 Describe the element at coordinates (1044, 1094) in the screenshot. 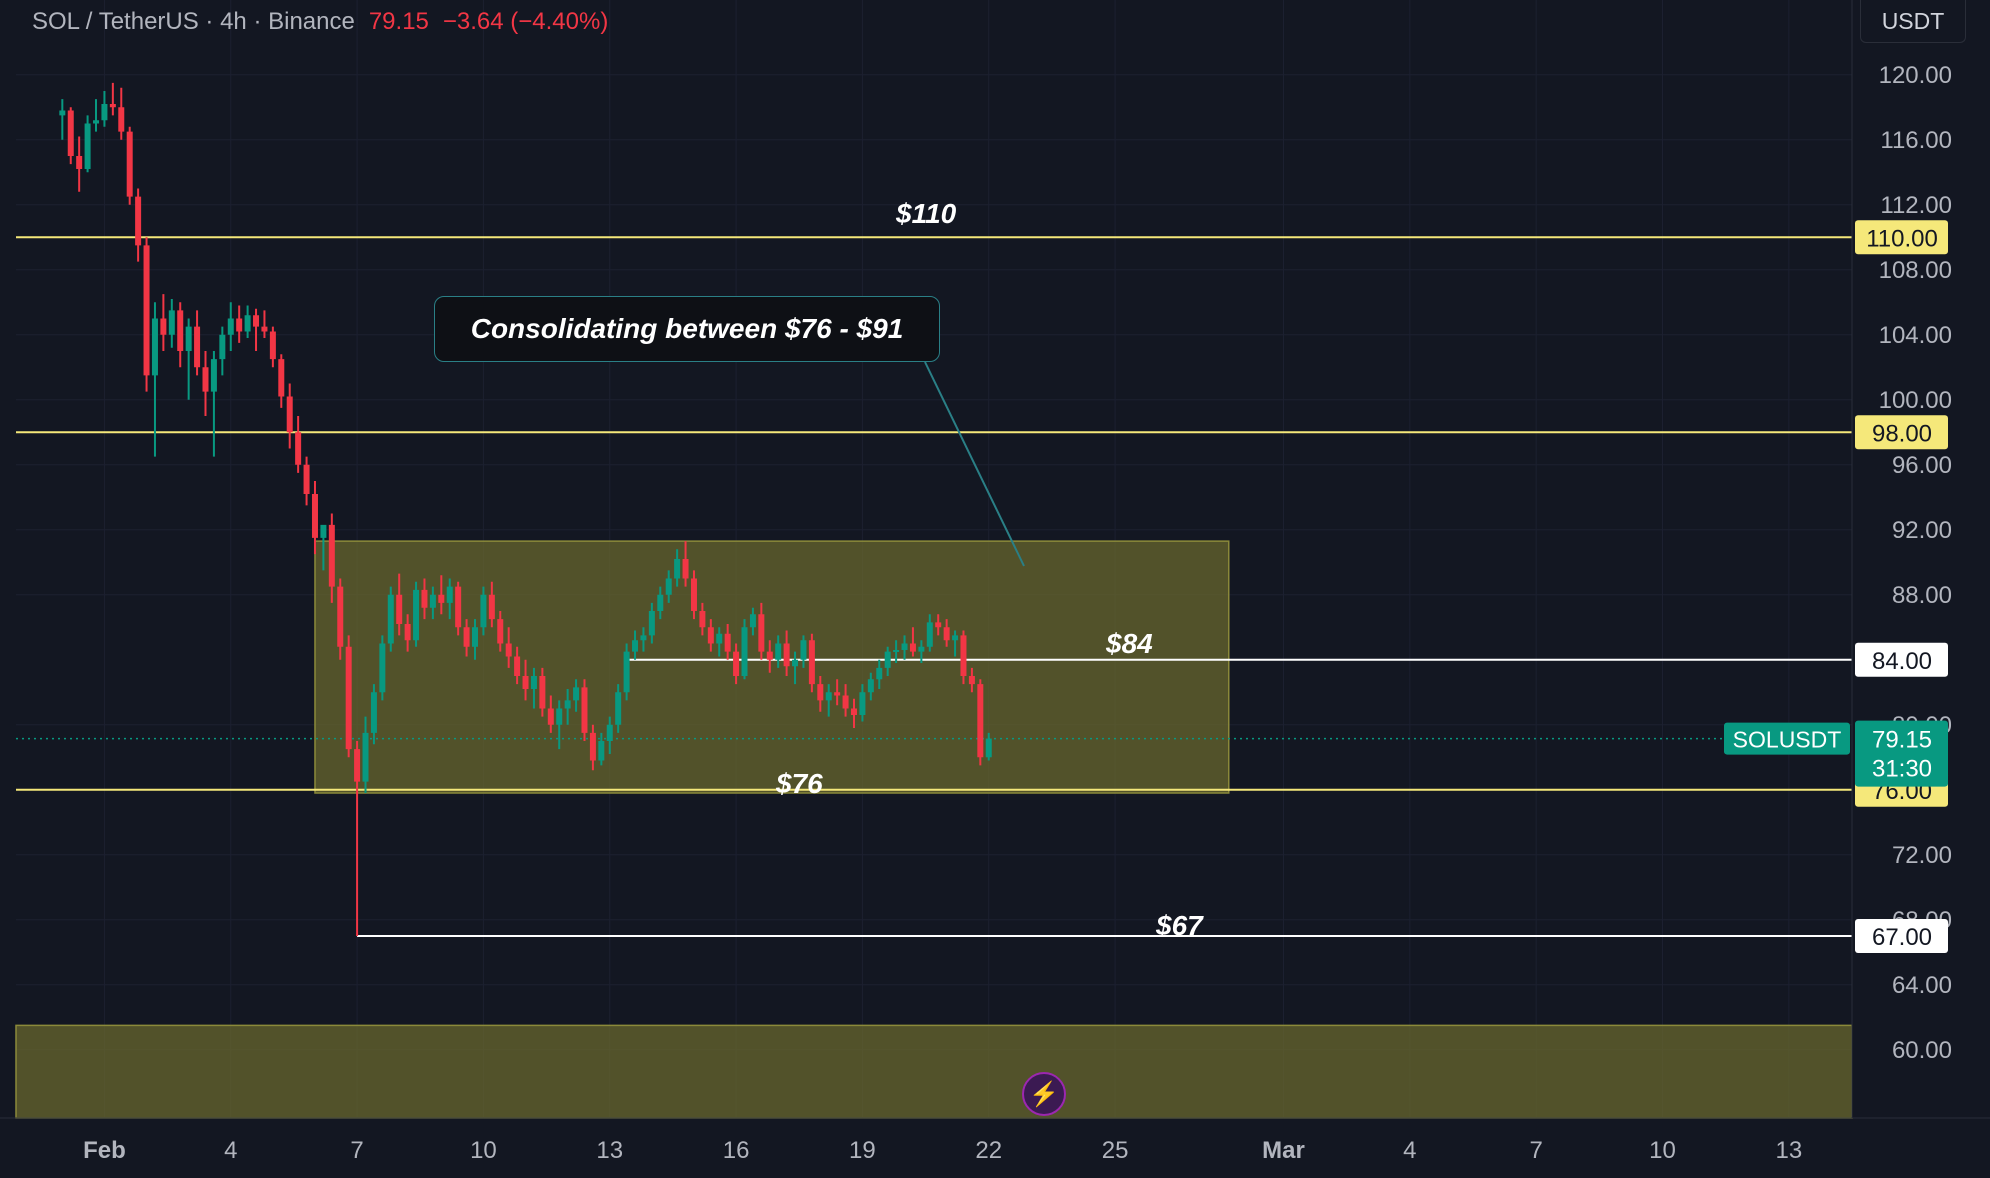

I see `lightning-icon: ⚡` at that location.